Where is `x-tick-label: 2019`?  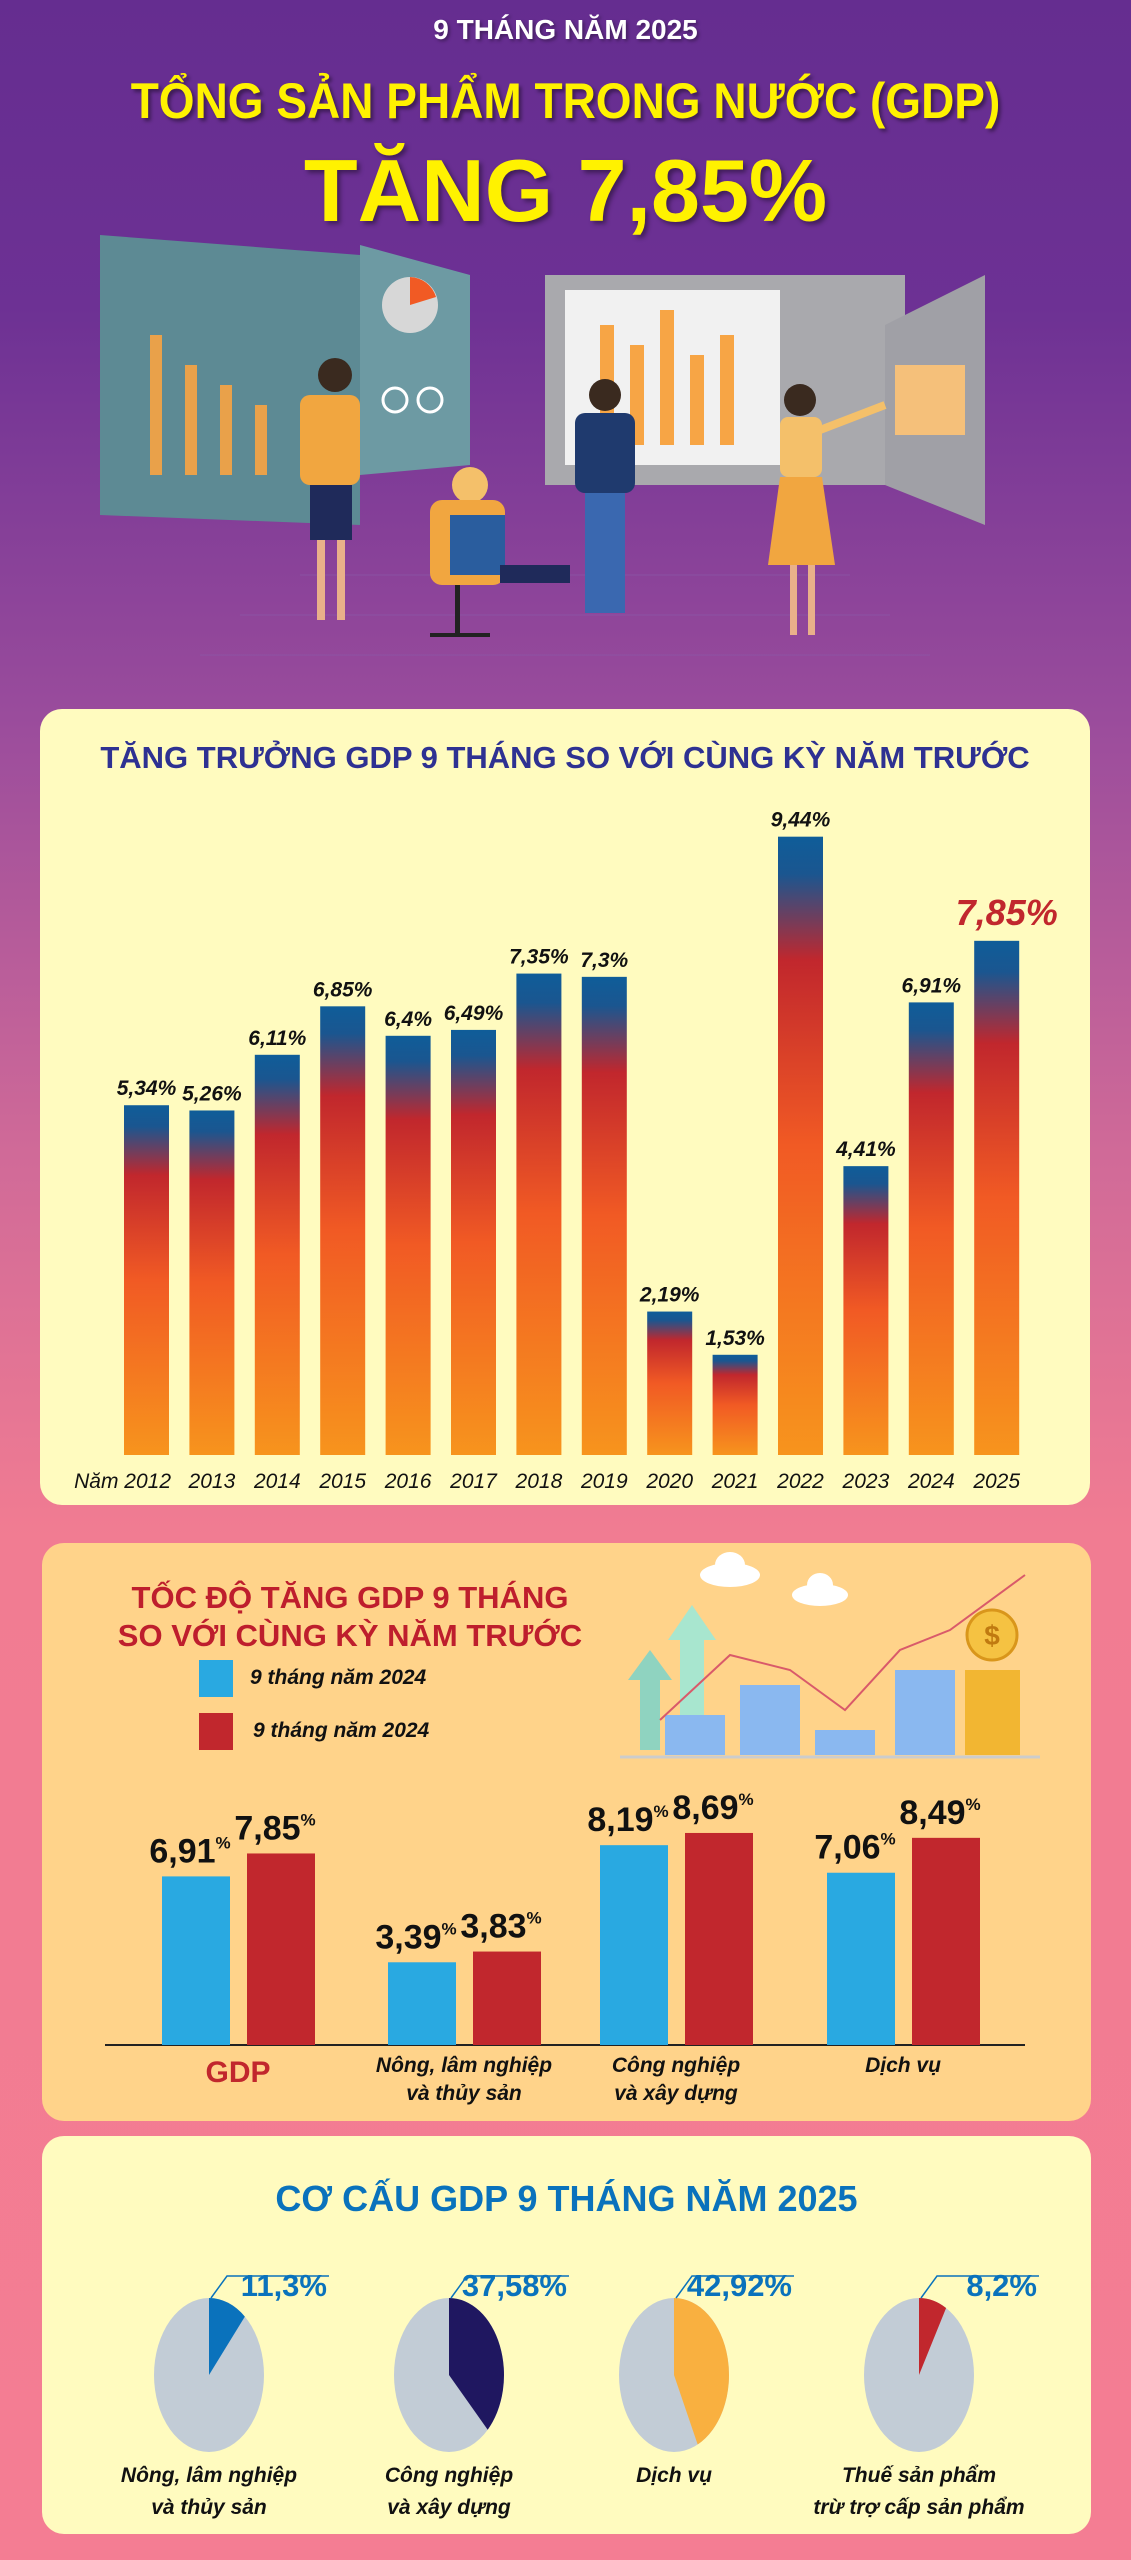
x-tick-label: 2019 is located at coordinates (604, 1481).